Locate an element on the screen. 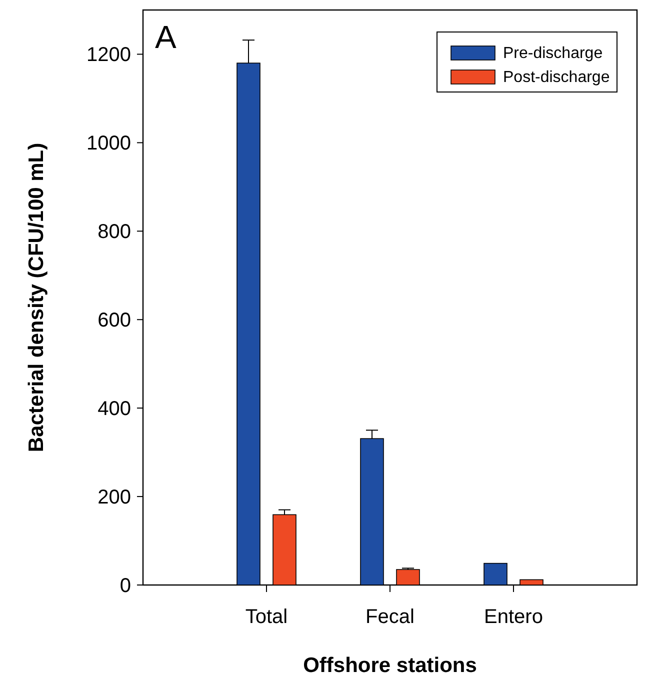 This screenshot has height=688, width=647. y-tick-label: 400 is located at coordinates (114, 409).